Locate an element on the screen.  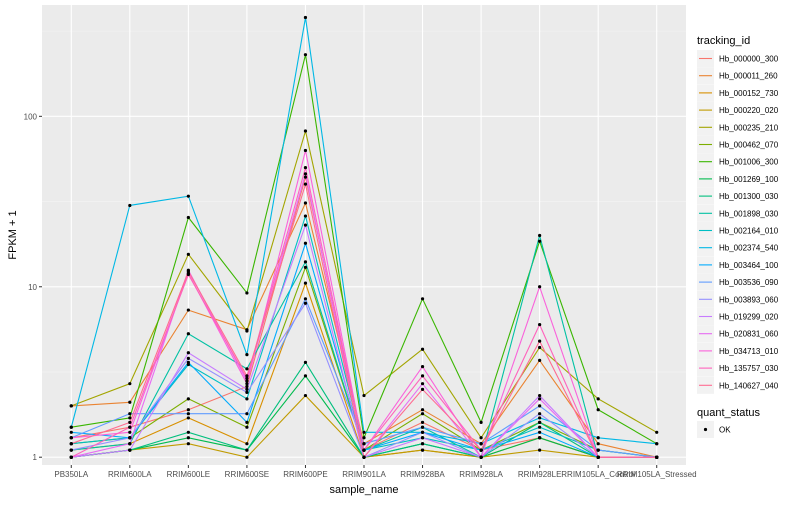
x-tick-label: RRIM928BA is located at coordinates (422, 474).